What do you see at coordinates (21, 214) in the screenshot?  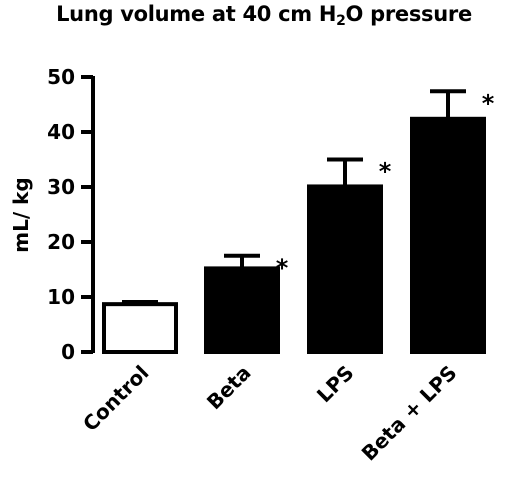 I see `y-axis-label: mL/ kg` at bounding box center [21, 214].